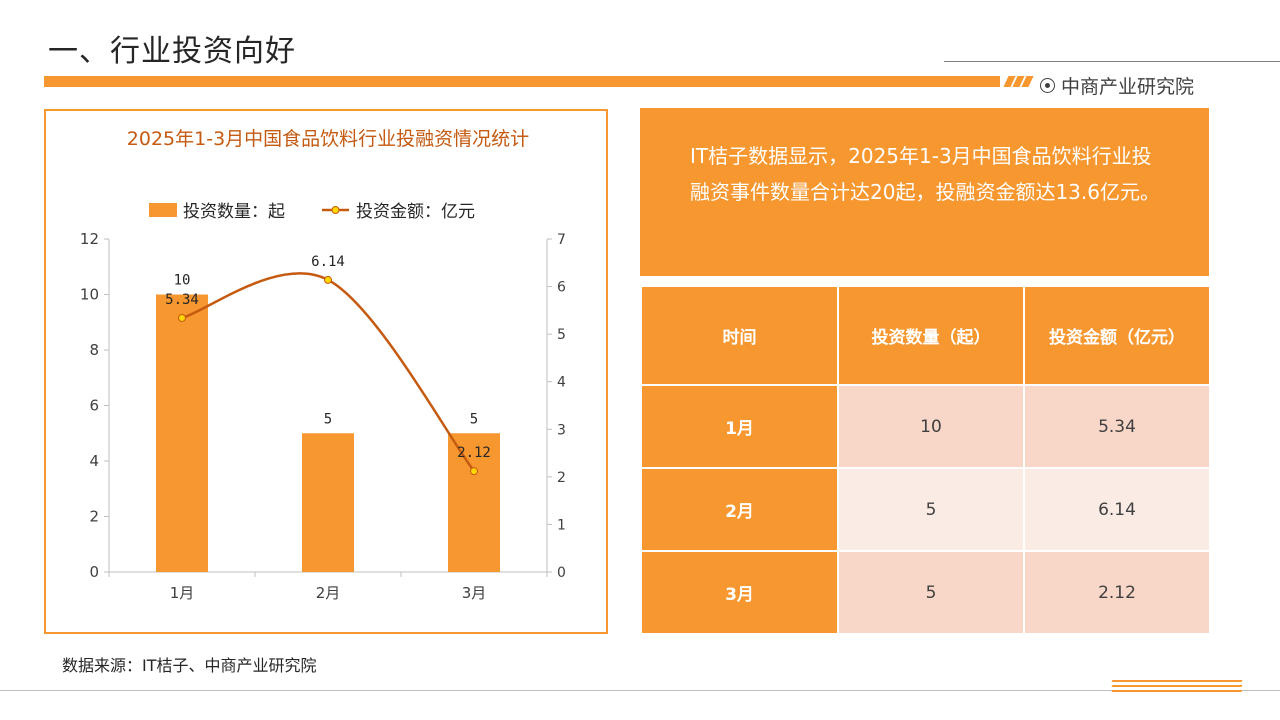 The image size is (1280, 720). What do you see at coordinates (1128, 87) in the screenshot?
I see `brand-name: 中商产业研究院` at bounding box center [1128, 87].